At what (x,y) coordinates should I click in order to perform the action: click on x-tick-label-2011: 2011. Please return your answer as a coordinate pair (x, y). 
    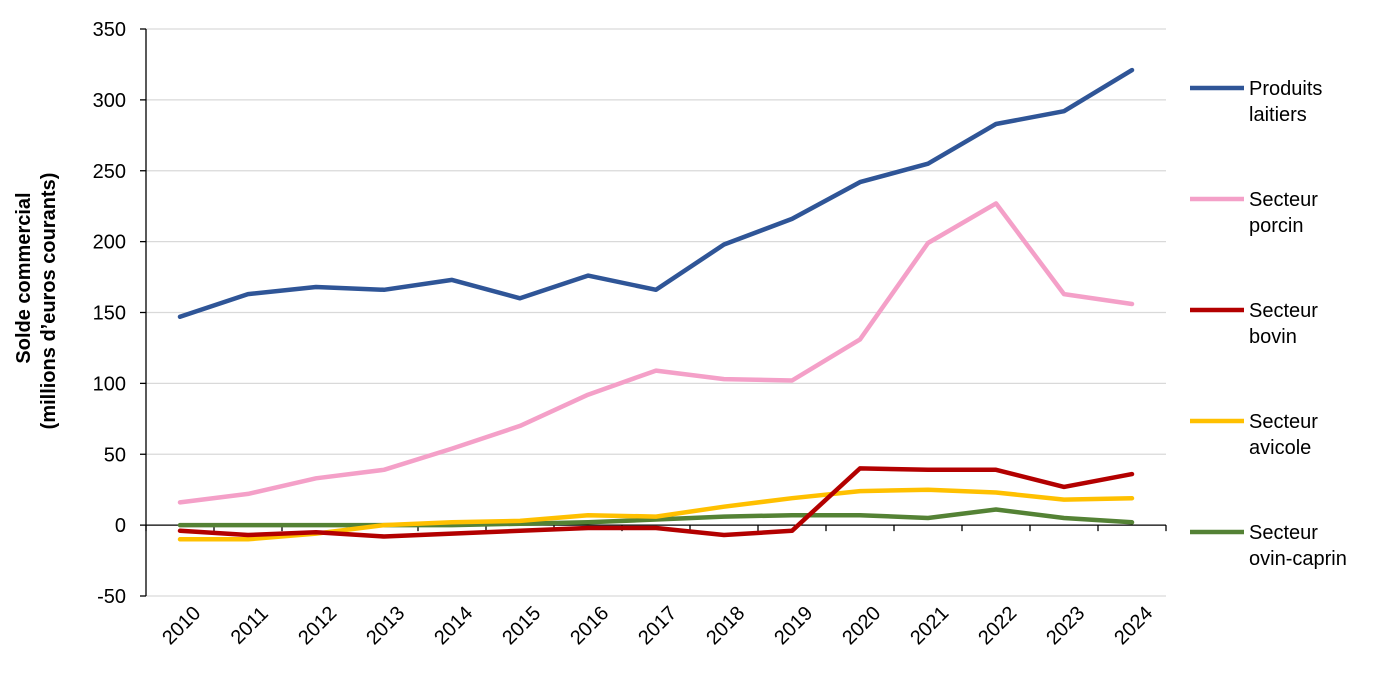
    Looking at the image, I should click on (250, 626).